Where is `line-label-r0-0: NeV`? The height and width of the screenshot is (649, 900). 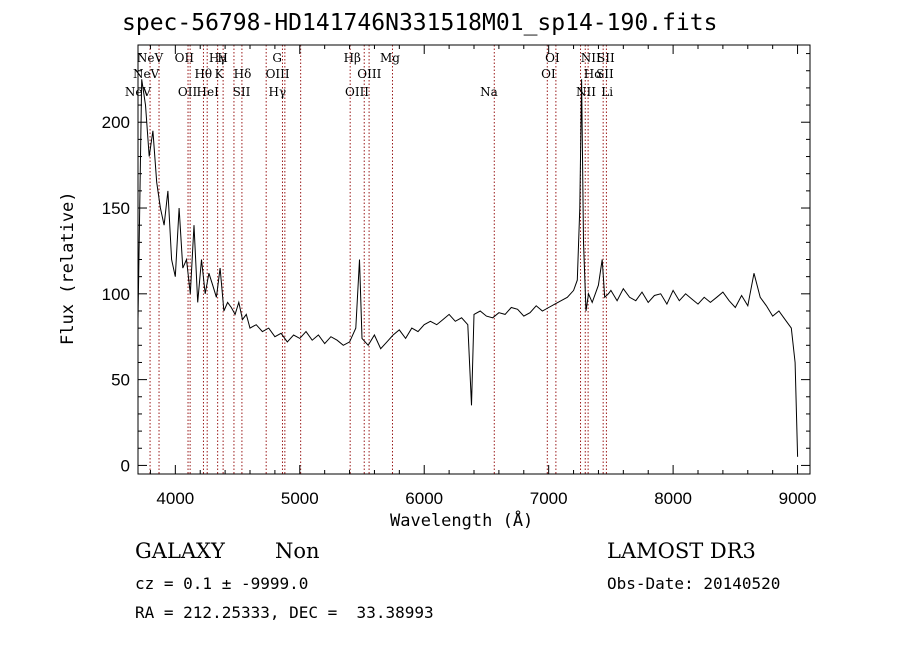
line-label-r0-0: NeV is located at coordinates (150, 58).